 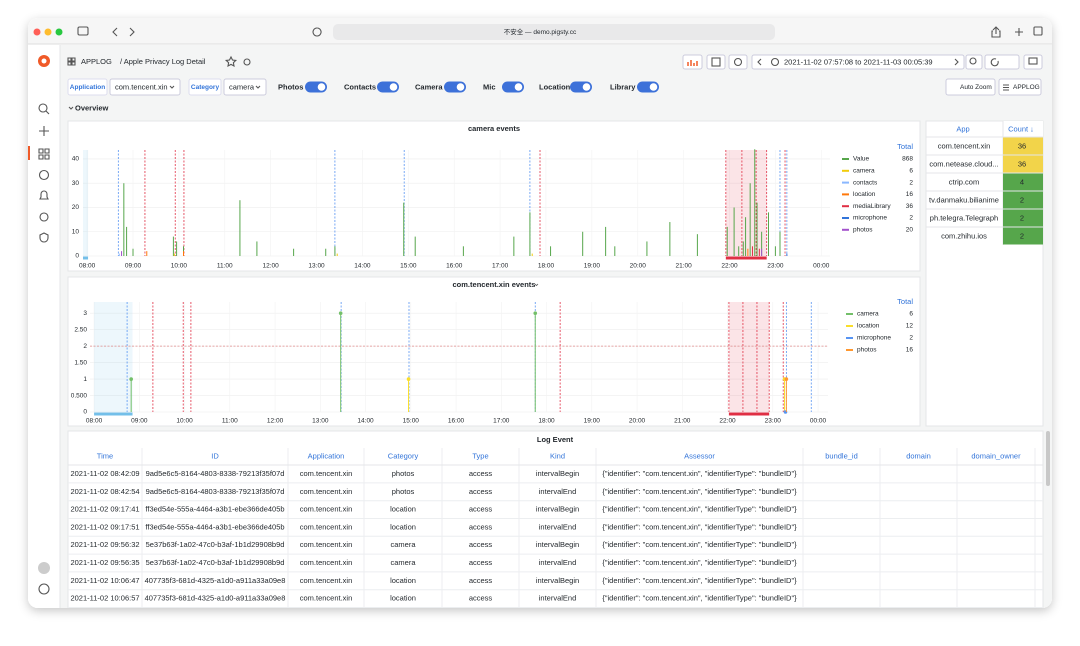 I want to click on x-tick-label: 21:00, so click(x=682, y=421).